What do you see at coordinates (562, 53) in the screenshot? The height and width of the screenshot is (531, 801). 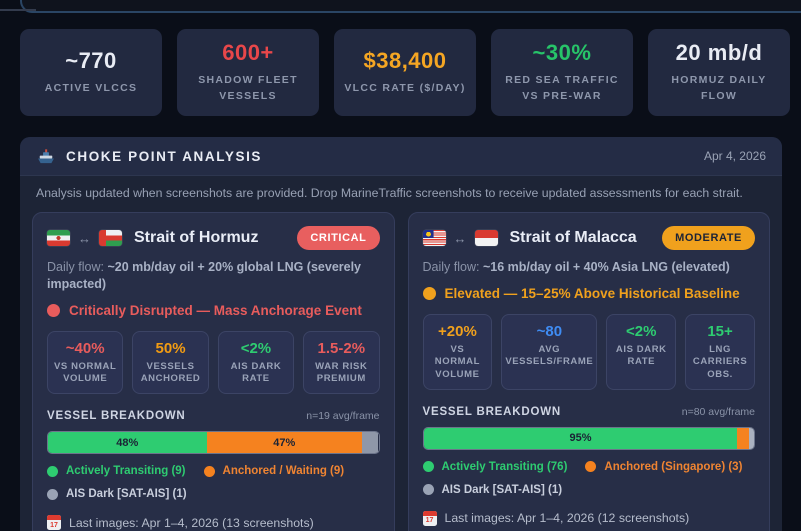 I see `kpi-value: ~30%` at bounding box center [562, 53].